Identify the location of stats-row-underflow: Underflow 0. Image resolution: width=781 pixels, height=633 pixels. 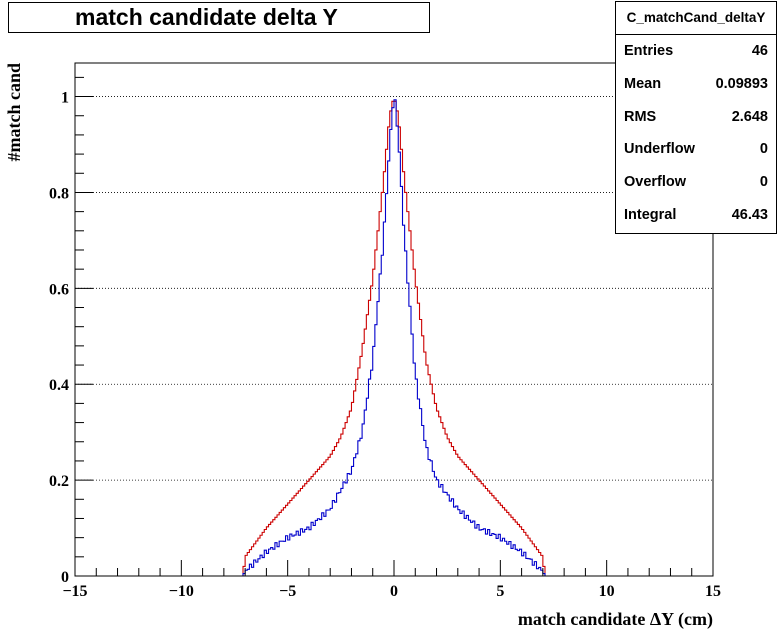
(696, 149).